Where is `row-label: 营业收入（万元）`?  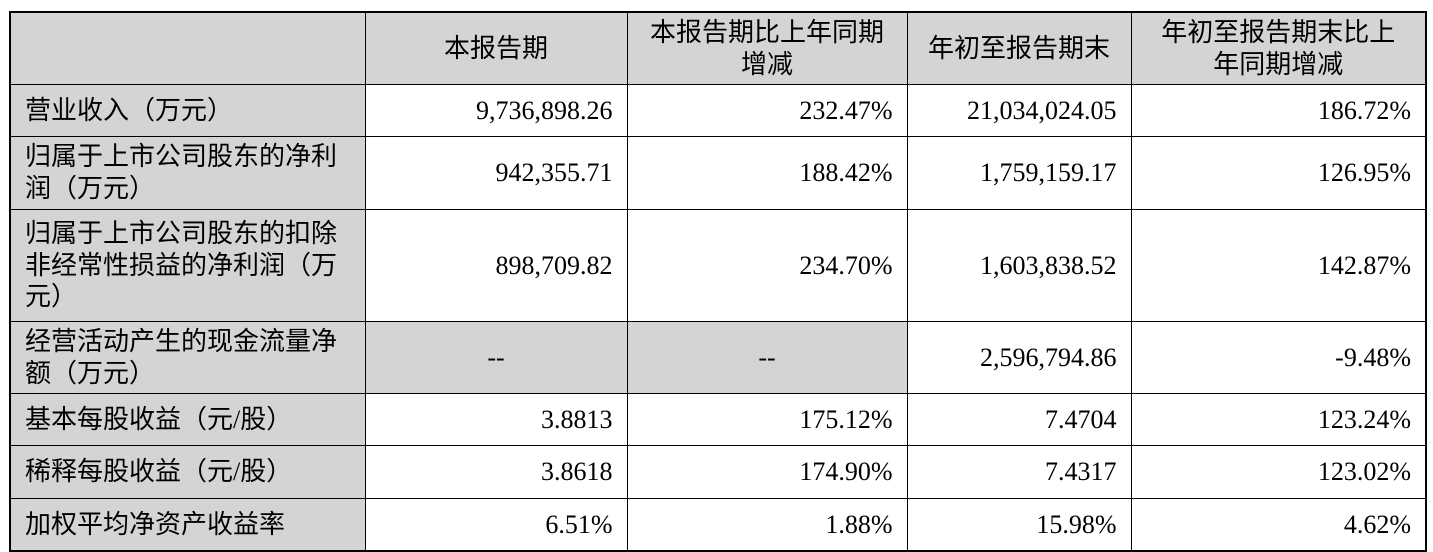 row-label: 营业收入（万元） is located at coordinates (187, 111).